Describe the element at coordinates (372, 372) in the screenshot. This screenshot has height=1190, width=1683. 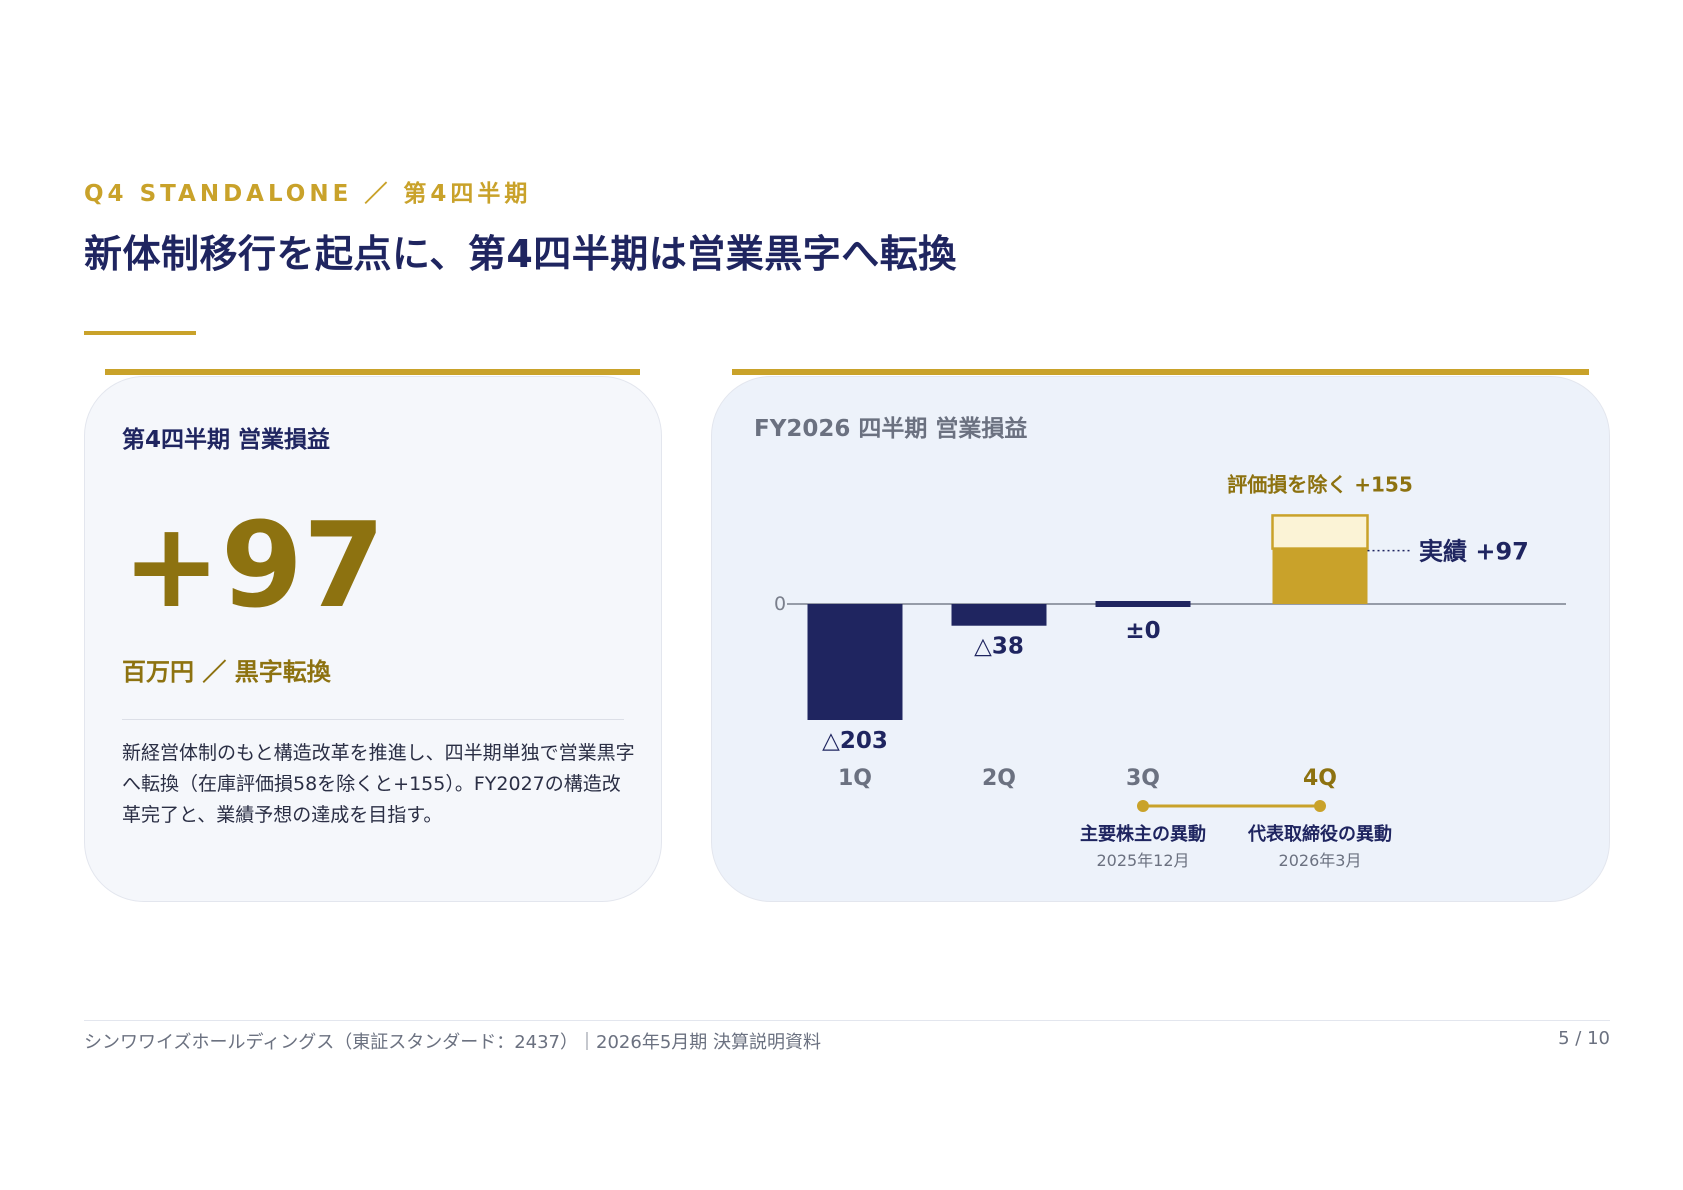
I see `left-card-accent-bar` at that location.